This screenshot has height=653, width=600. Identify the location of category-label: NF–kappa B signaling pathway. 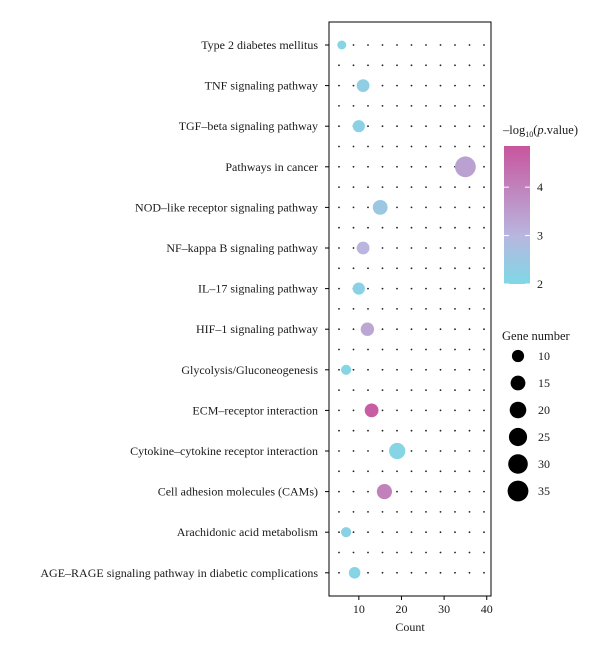
(242, 248).